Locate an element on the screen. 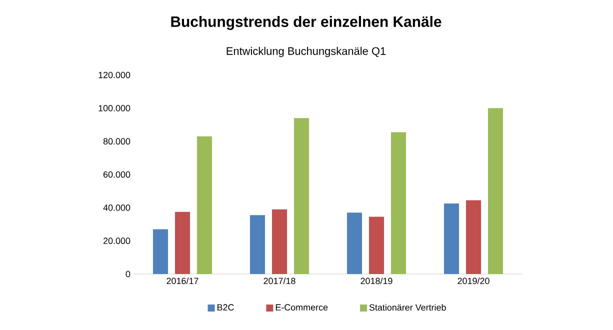 This screenshot has height=330, width=613. x-tick-label: 2017/18 is located at coordinates (280, 281).